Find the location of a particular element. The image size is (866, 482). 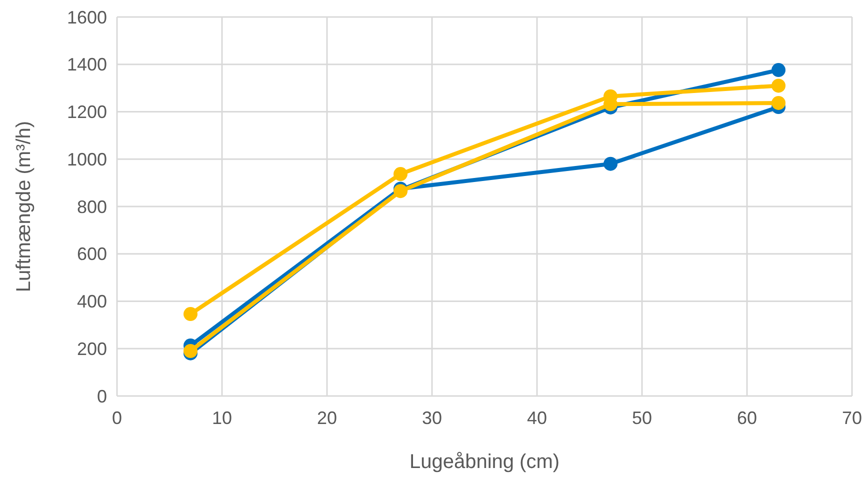

x-tick-label: 30 is located at coordinates (432, 418).